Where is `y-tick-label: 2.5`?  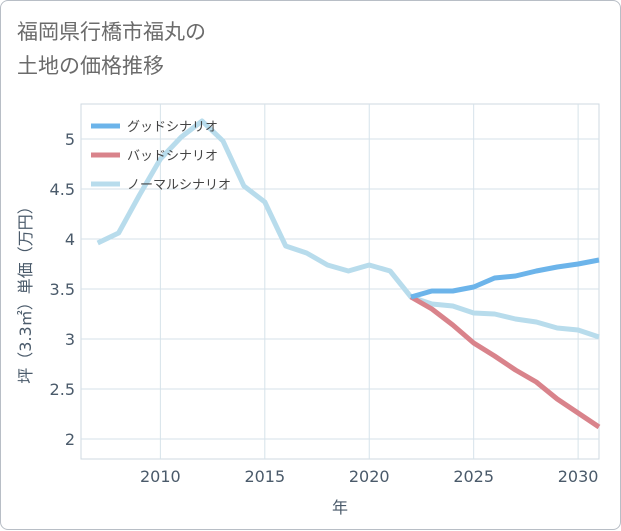
y-tick-label: 2.5 is located at coordinates (62, 389).